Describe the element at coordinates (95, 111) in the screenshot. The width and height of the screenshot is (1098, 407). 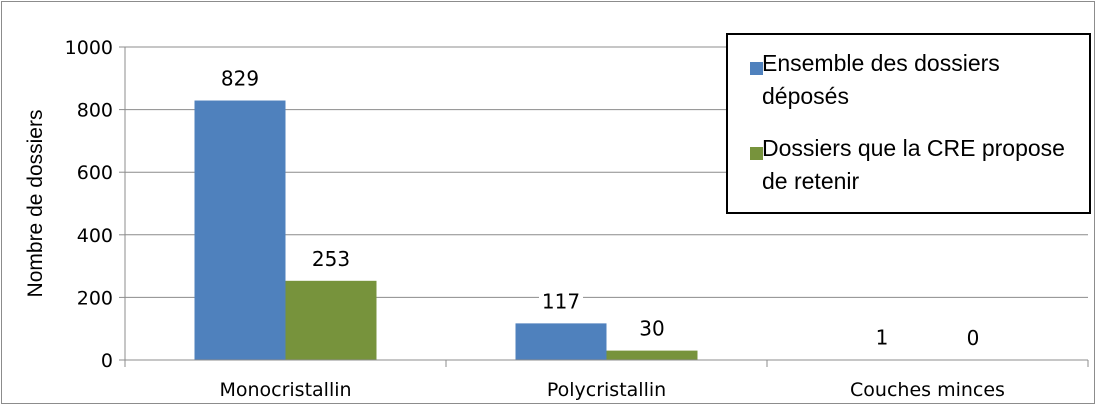
I see `y-tick-label: 800` at that location.